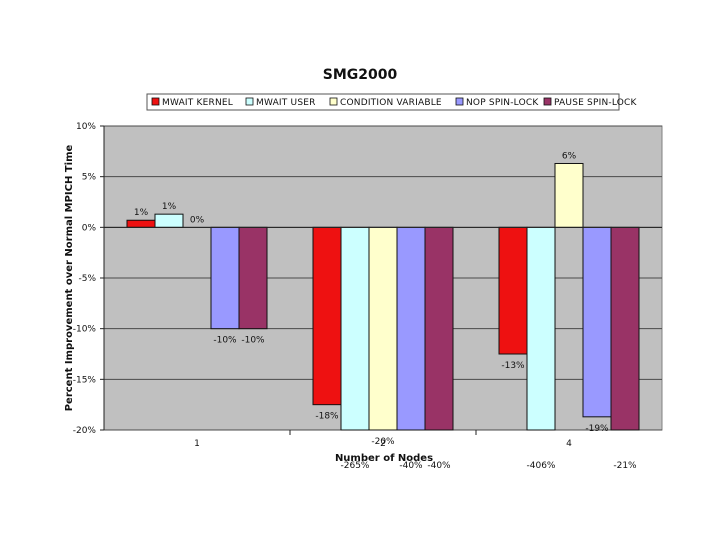 The height and width of the screenshot is (540, 720). Describe the element at coordinates (355, 466) in the screenshot. I see `data-label: -265%` at that location.